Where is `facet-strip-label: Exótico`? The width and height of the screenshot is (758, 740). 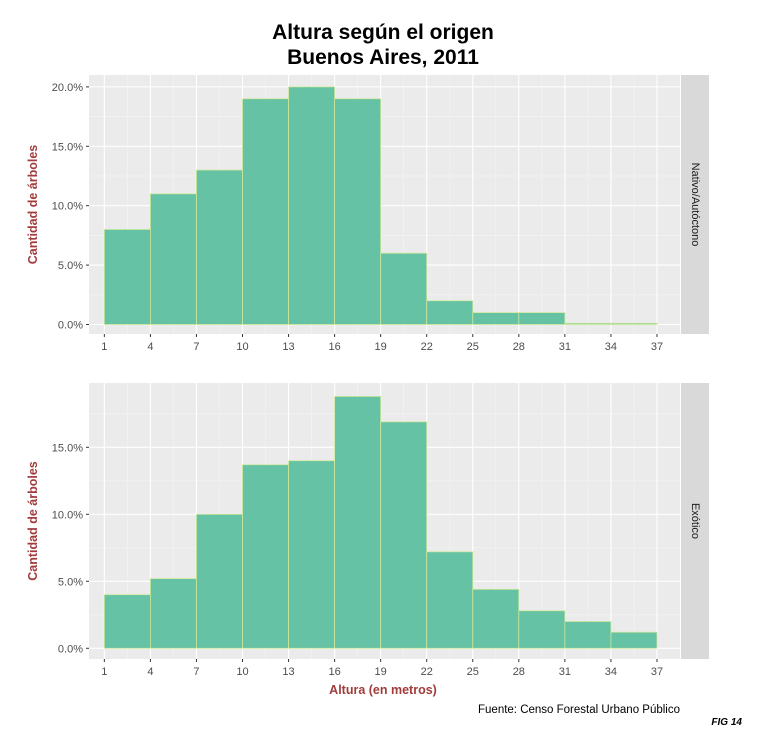
facet-strip-label: Exótico is located at coordinates (695, 521).